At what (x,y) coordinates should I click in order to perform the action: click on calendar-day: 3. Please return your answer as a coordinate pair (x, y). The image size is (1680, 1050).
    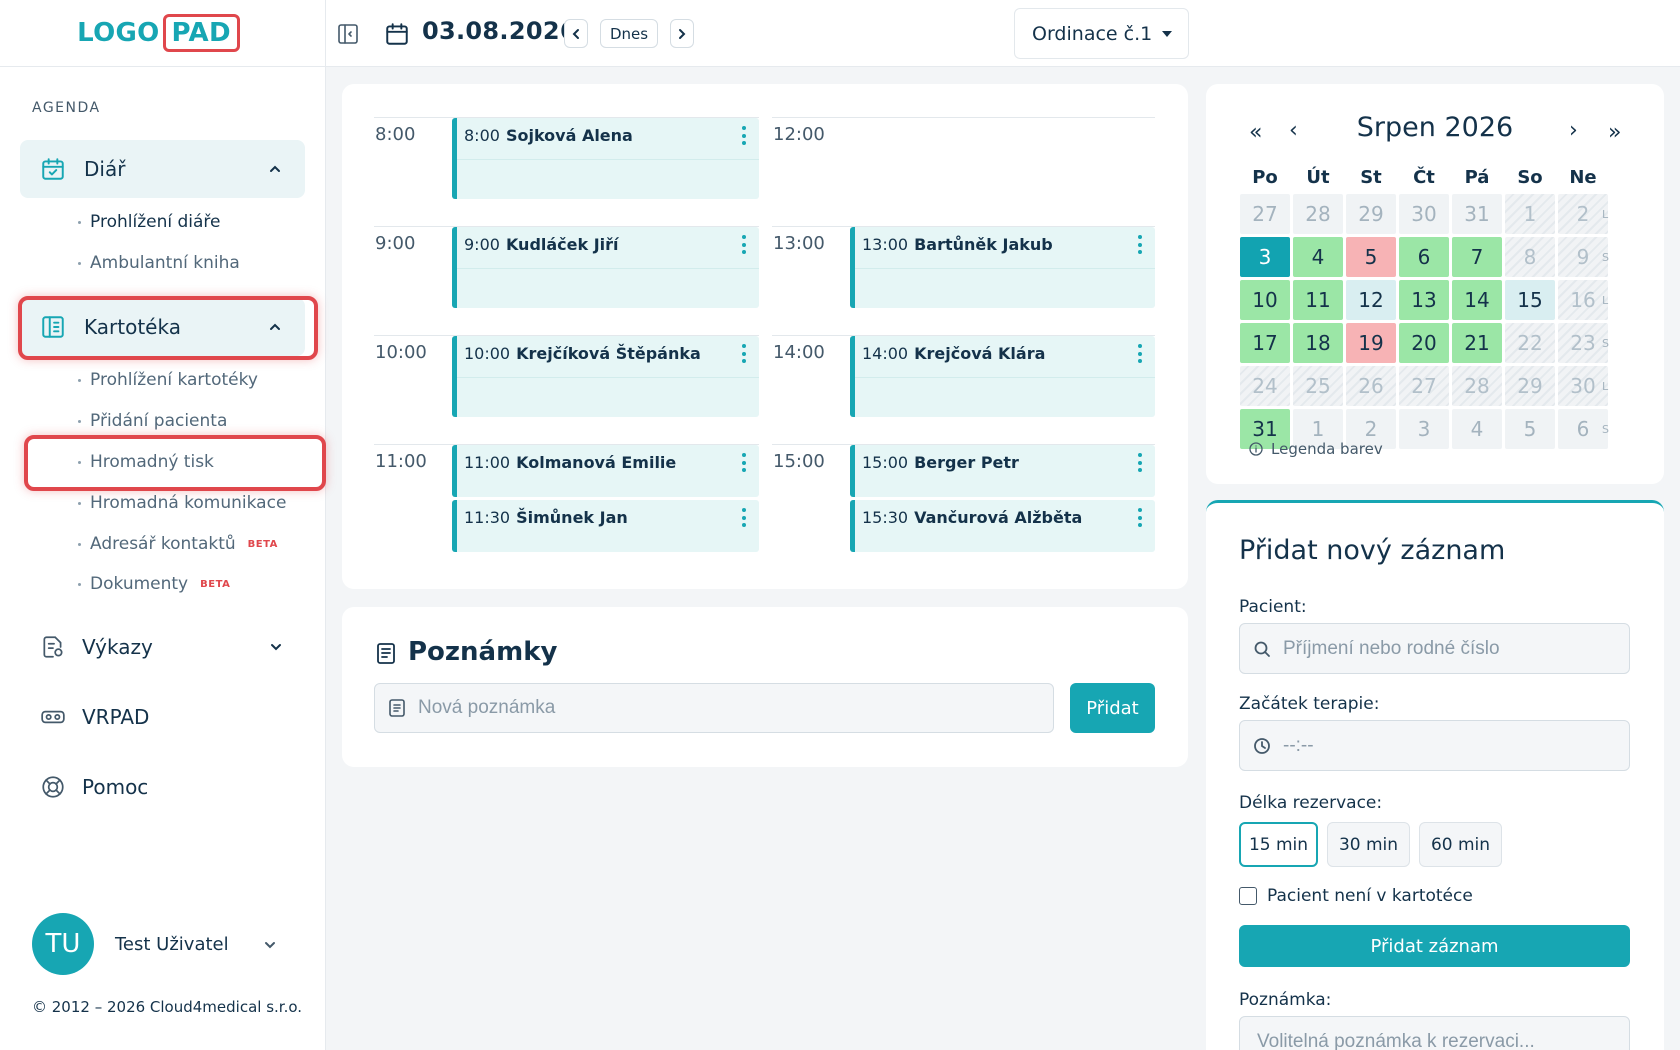
    Looking at the image, I should click on (1424, 429).